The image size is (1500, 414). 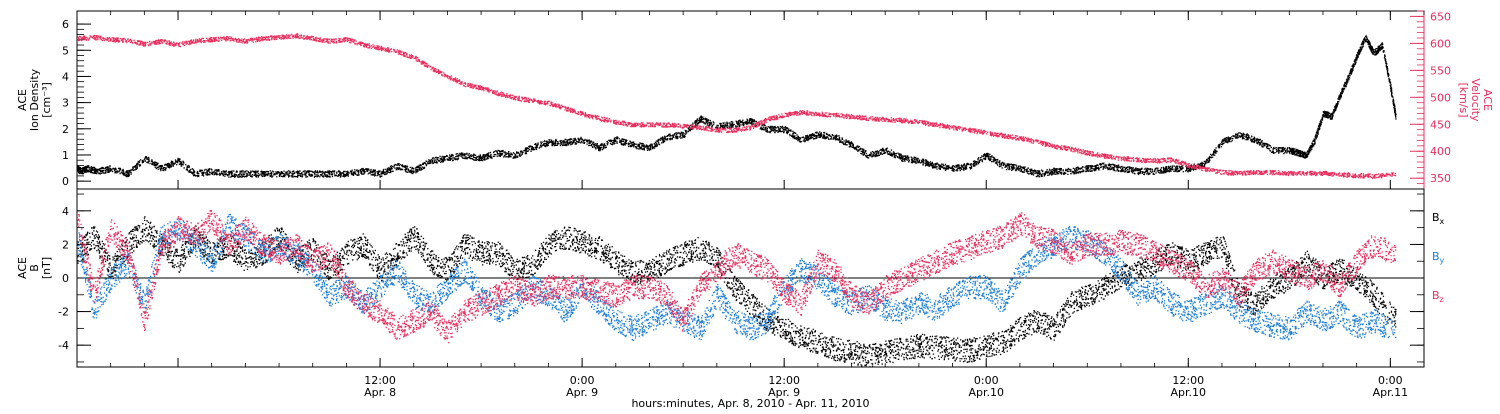 I want to click on top-left-tick-label: 0, so click(x=65, y=181).